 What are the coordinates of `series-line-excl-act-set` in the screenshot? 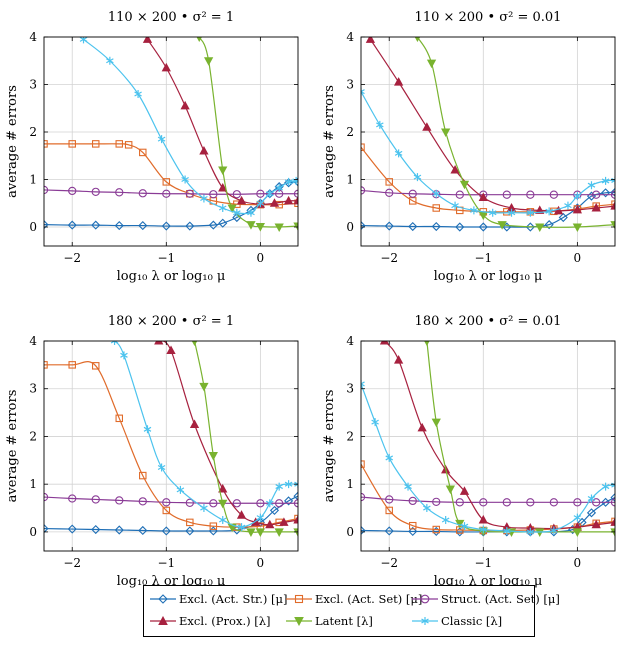 It's located at (171, 444).